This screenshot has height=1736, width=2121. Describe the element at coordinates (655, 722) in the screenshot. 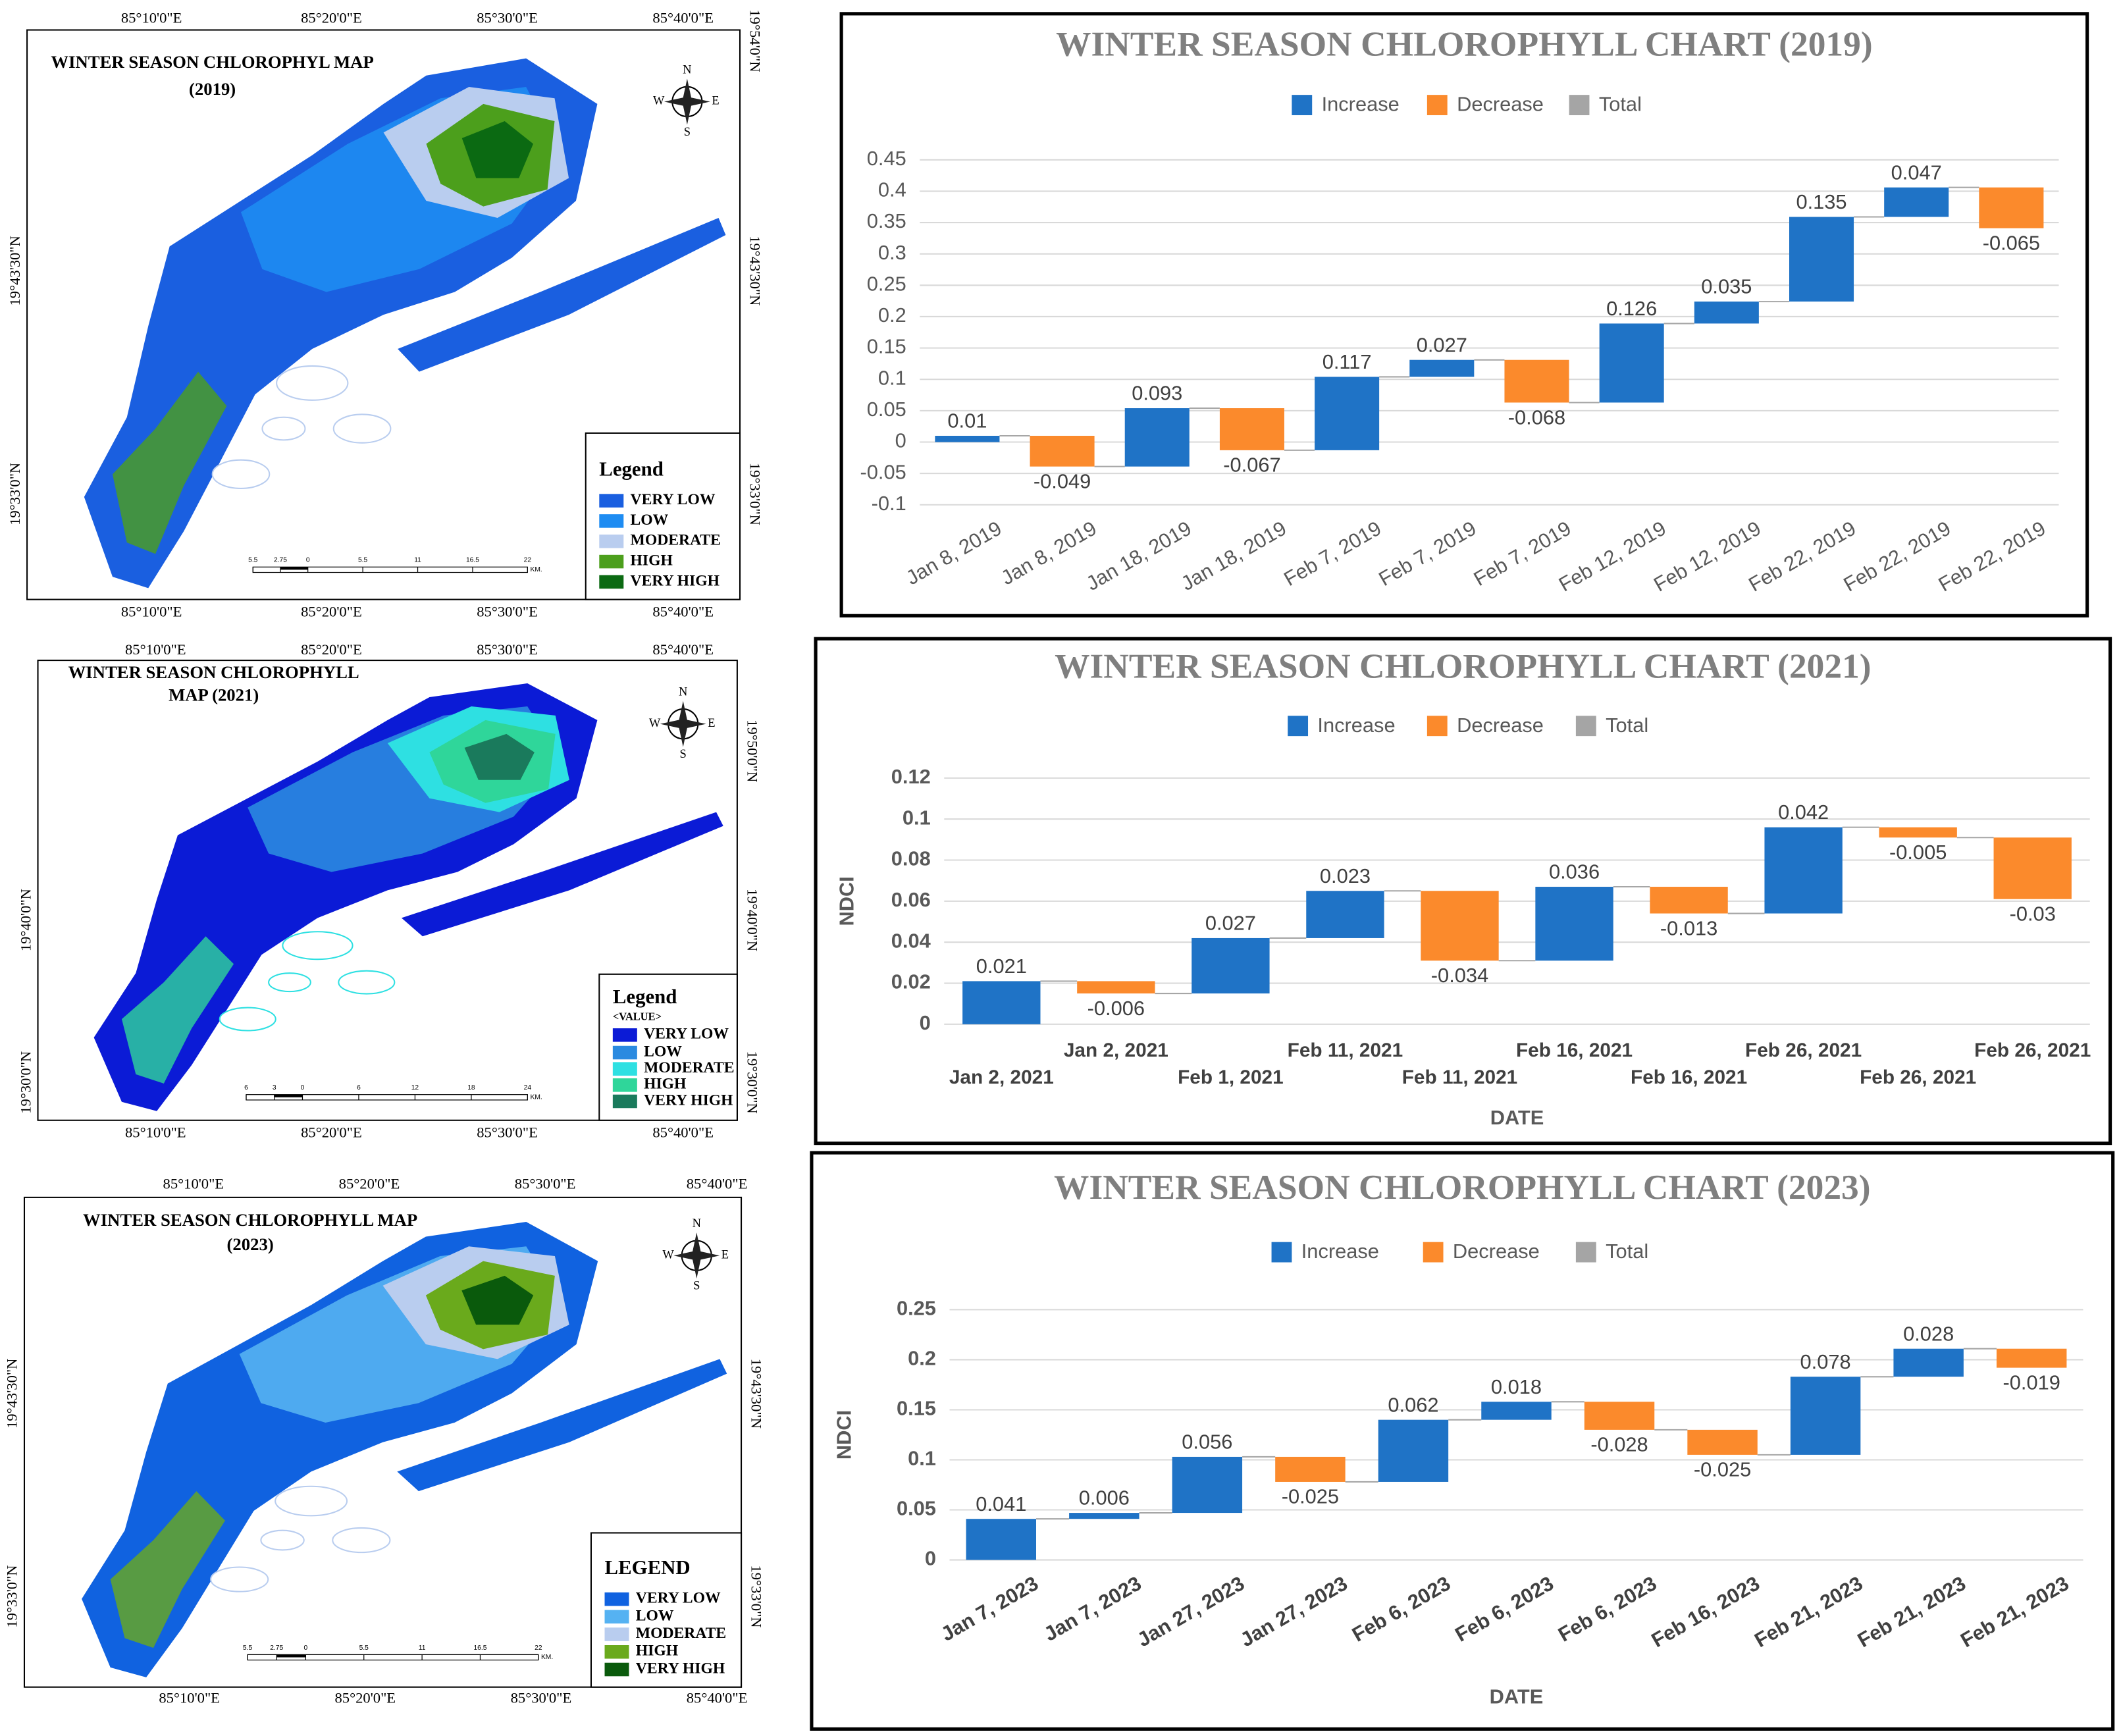

I see `compass-letter: W` at that location.